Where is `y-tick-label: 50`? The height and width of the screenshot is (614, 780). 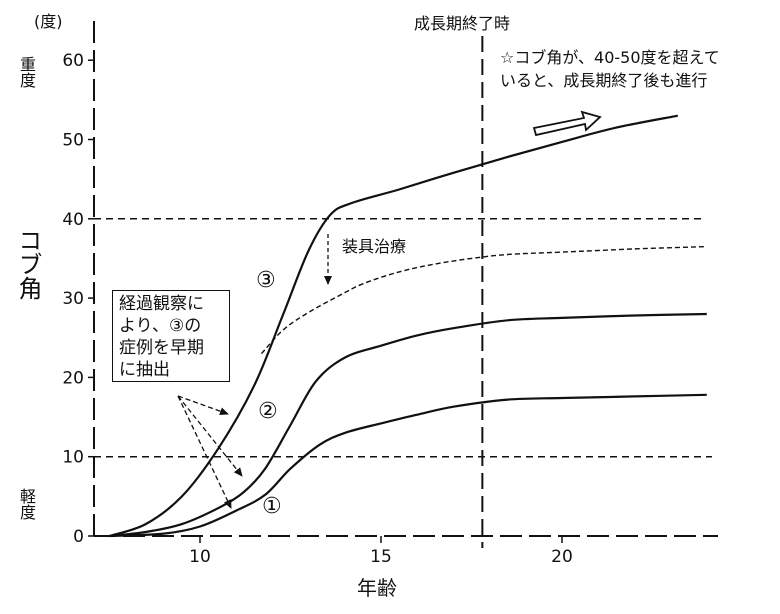 y-tick-label: 50 is located at coordinates (73, 141).